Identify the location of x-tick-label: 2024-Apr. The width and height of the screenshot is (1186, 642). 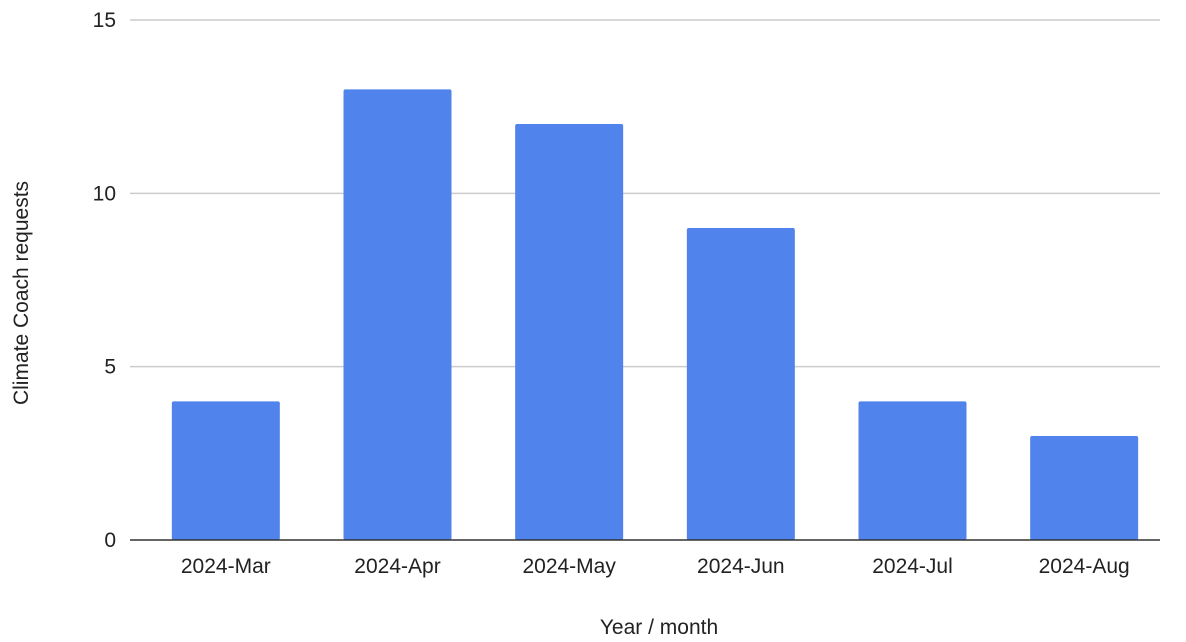
(397, 566).